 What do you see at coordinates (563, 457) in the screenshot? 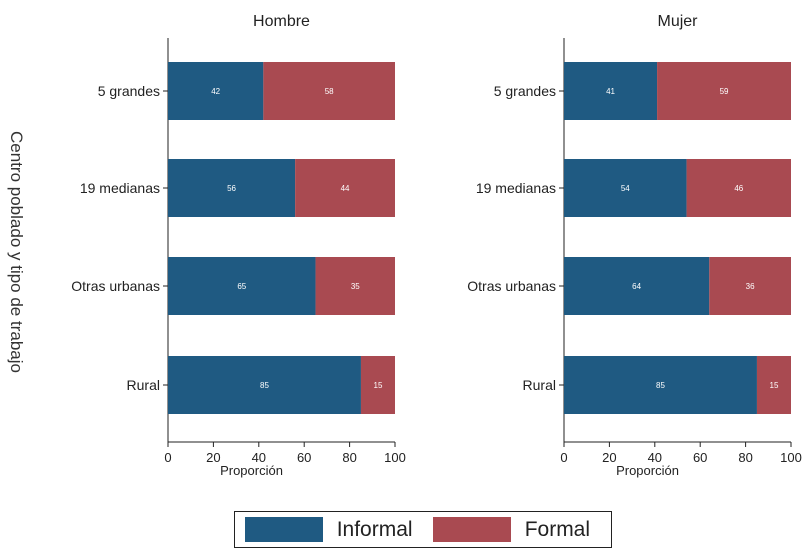
I see `x-tick-label-mujer: 0` at bounding box center [563, 457].